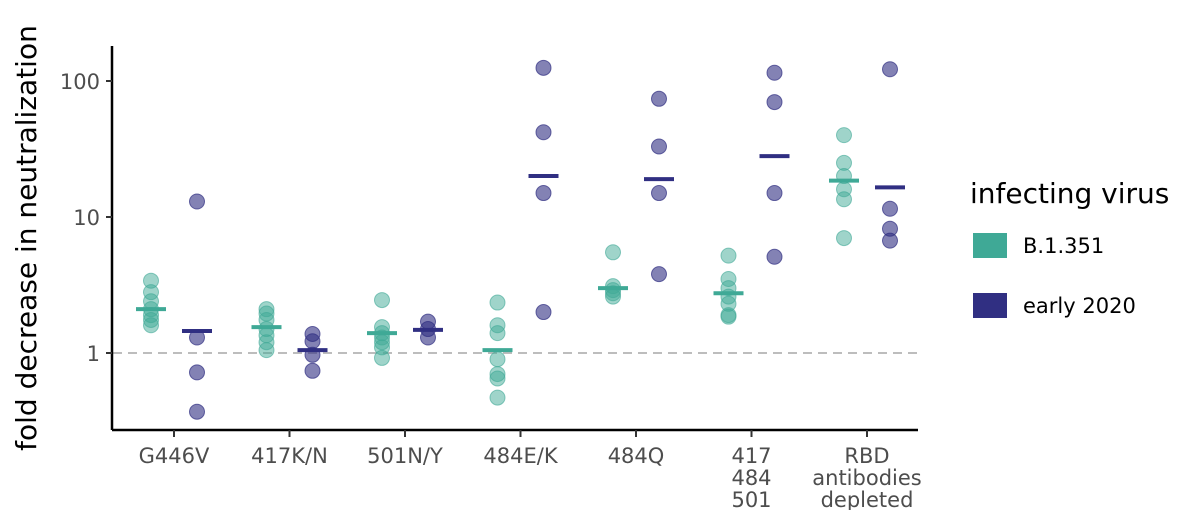 This screenshot has width=1188, height=510. What do you see at coordinates (1079, 306) in the screenshot?
I see `legend-label: early 2020` at bounding box center [1079, 306].